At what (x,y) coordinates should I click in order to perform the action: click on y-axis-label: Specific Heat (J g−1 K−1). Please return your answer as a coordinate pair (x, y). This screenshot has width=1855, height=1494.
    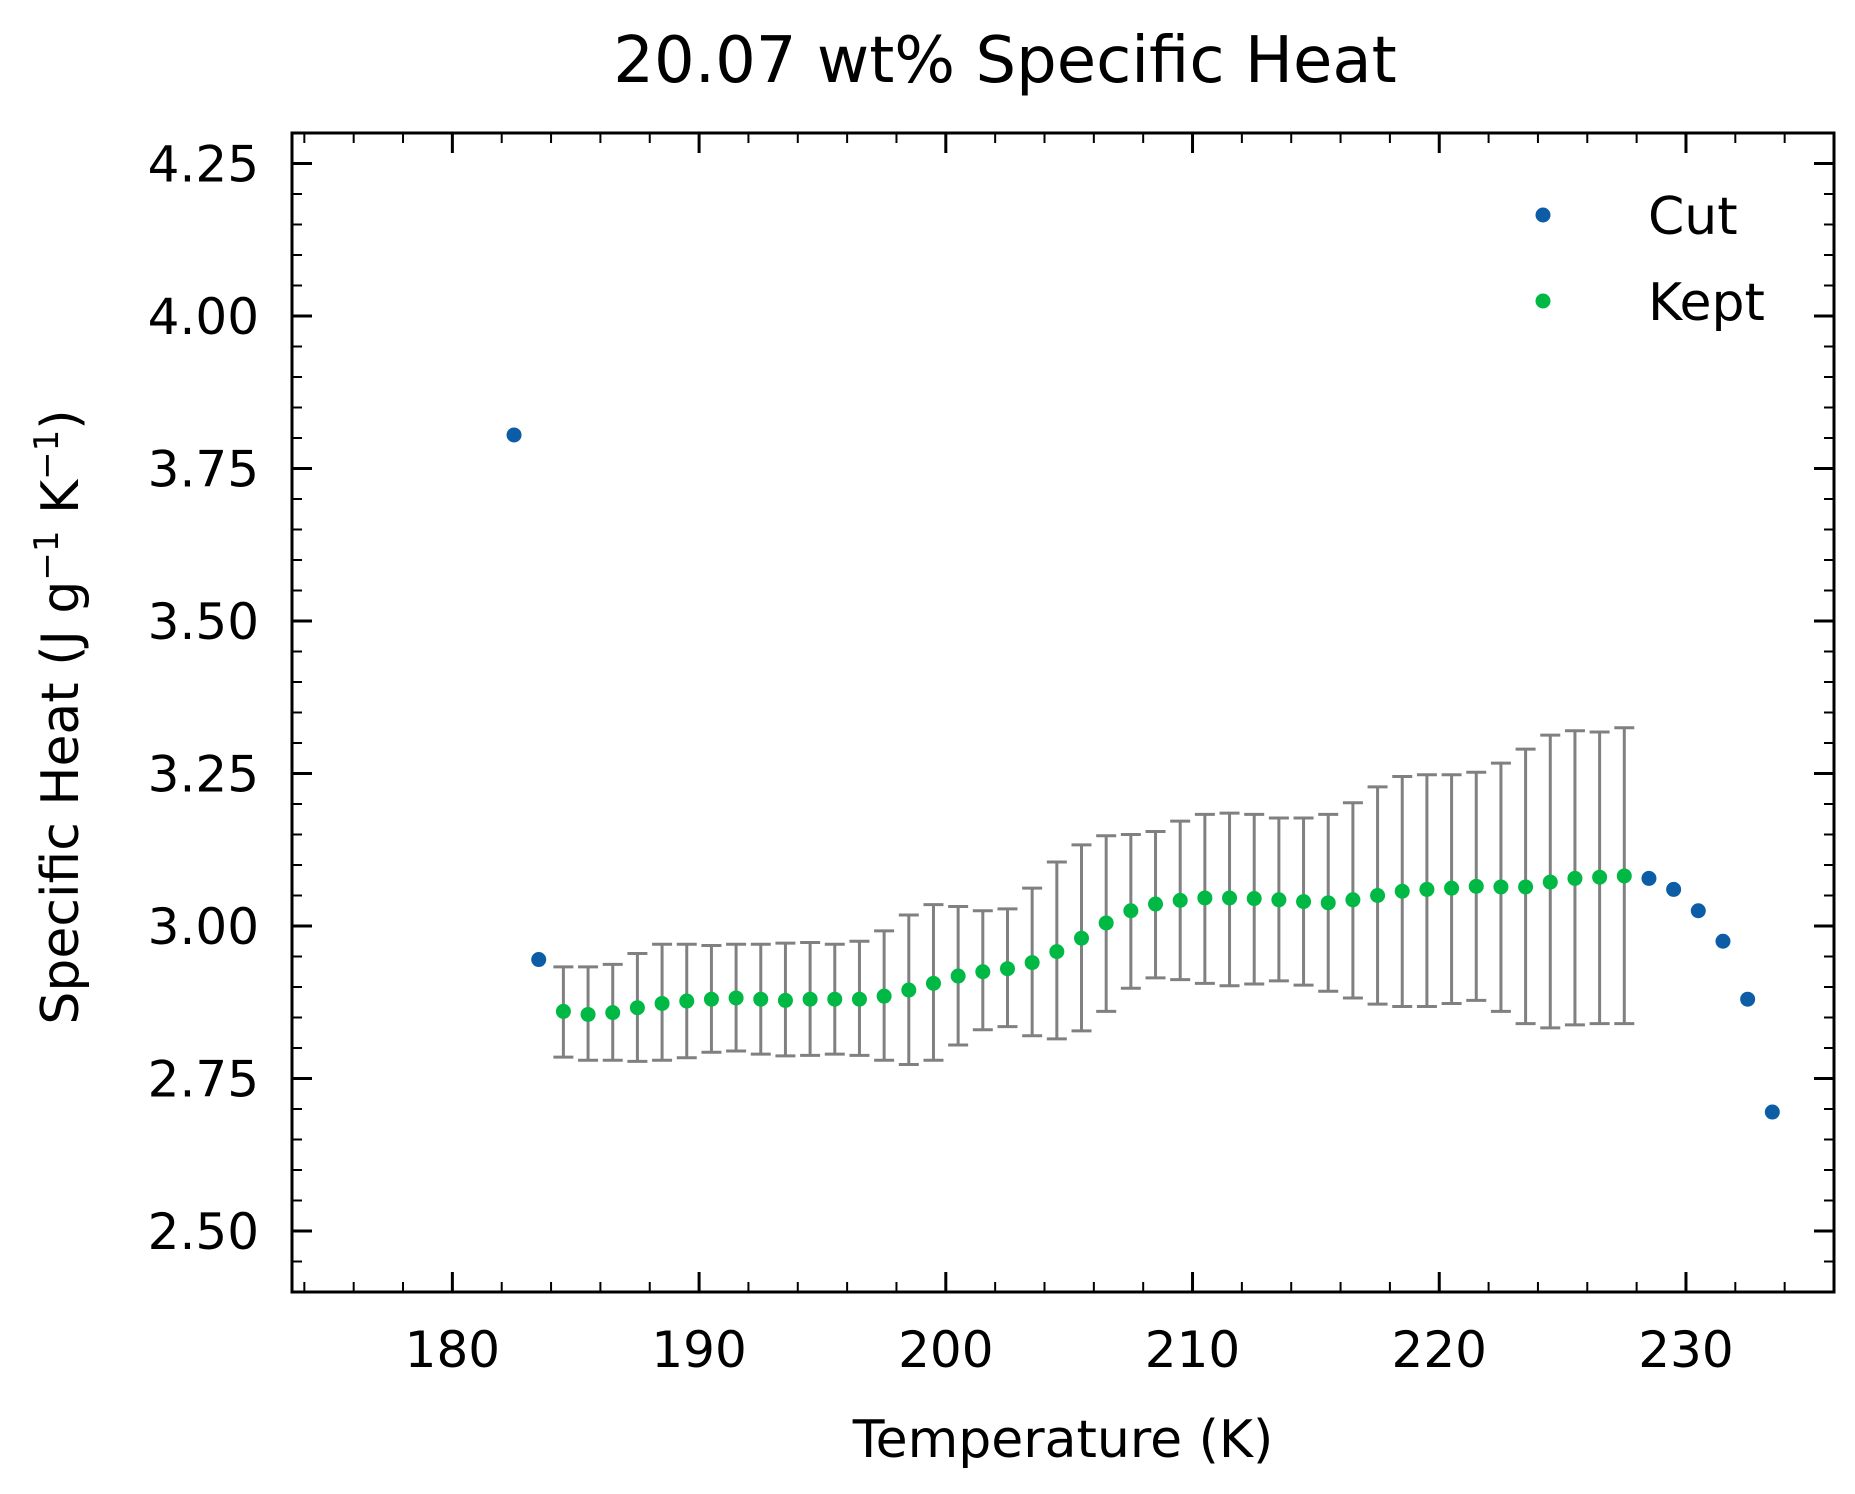
    Looking at the image, I should click on (59, 716).